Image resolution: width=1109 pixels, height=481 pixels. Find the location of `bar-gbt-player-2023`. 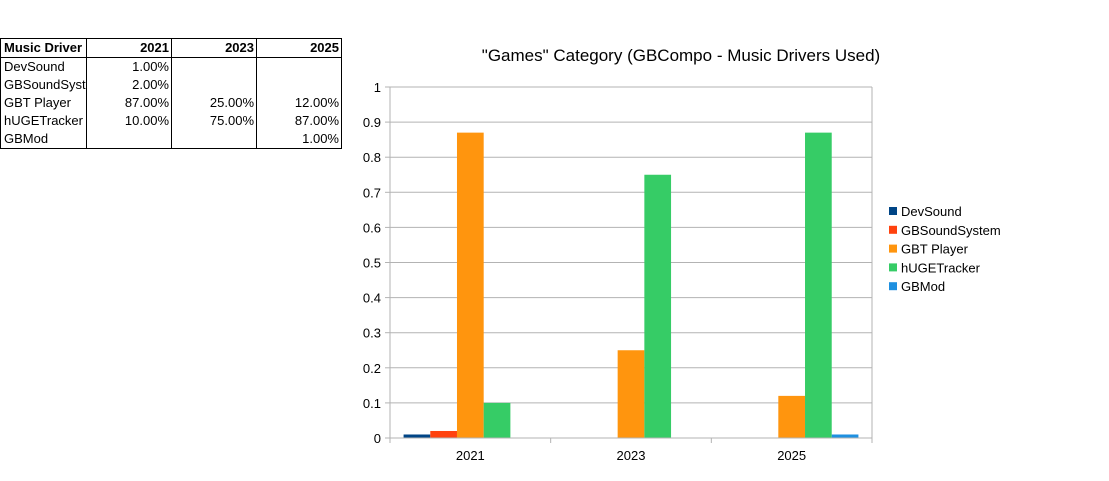

bar-gbt-player-2023 is located at coordinates (631, 394).